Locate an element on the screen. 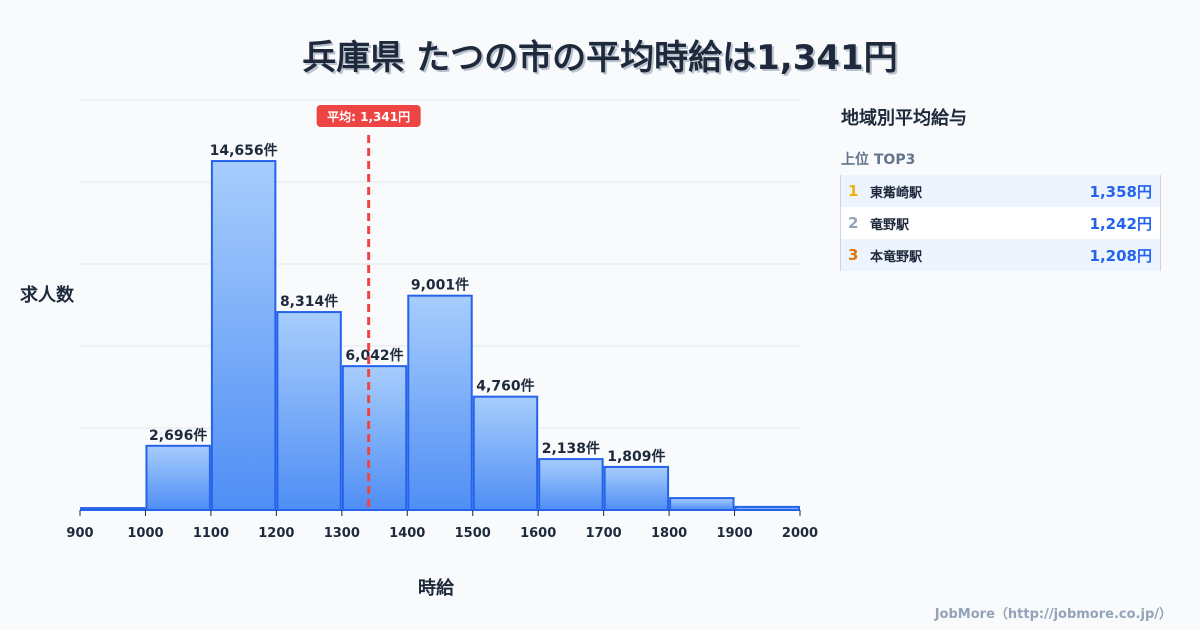 Image resolution: width=1200 pixels, height=630 pixels. average-wage: 1,242円 is located at coordinates (1120, 223).